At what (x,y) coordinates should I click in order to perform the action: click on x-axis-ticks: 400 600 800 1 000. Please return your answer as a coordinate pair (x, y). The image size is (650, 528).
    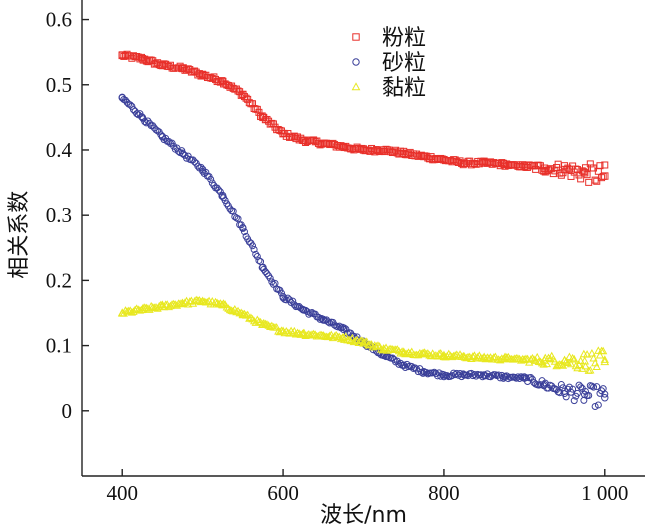
    Looking at the image, I should click on (367, 487).